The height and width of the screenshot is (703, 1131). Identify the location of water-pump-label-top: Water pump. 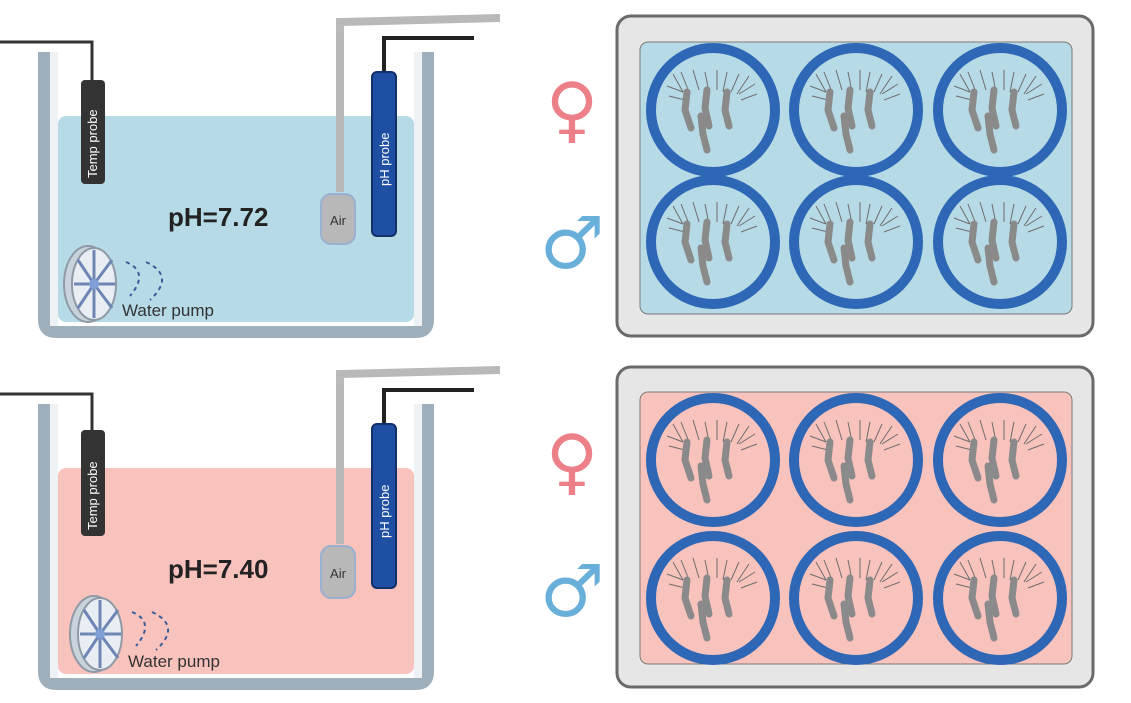
(168, 310).